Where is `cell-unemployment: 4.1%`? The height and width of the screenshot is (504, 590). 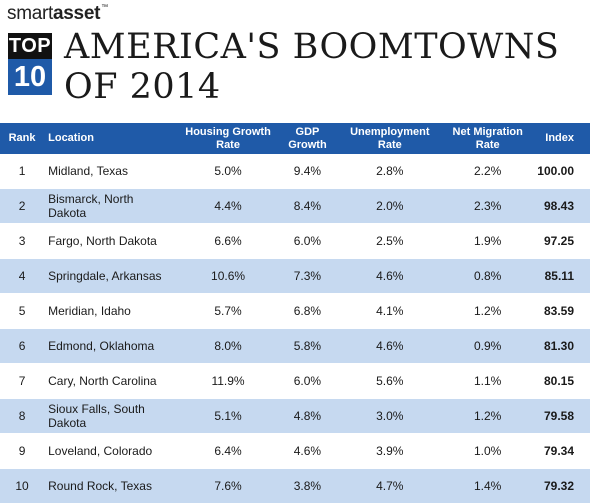 cell-unemployment: 4.1% is located at coordinates (390, 311).